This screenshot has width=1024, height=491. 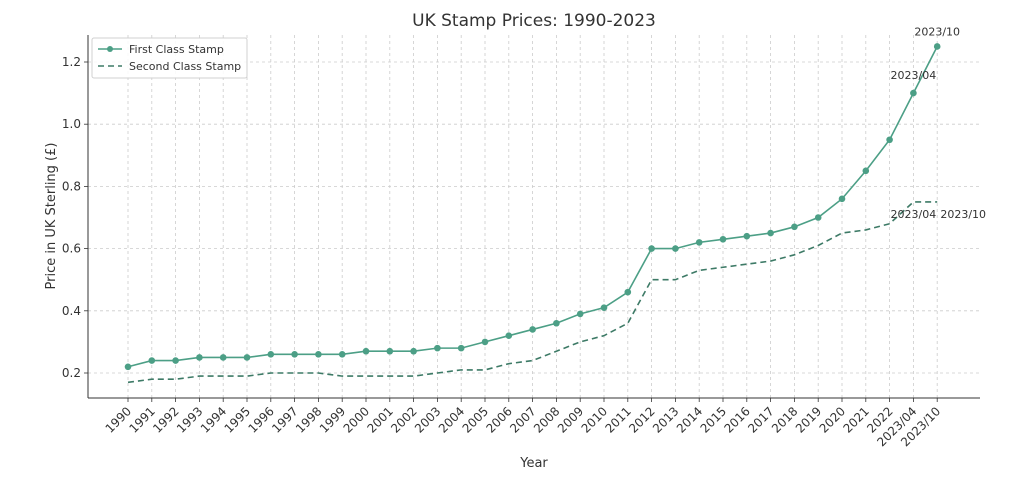 What do you see at coordinates (51, 216) in the screenshot?
I see `y-axis-label: Price in UK Sterling (£)` at bounding box center [51, 216].